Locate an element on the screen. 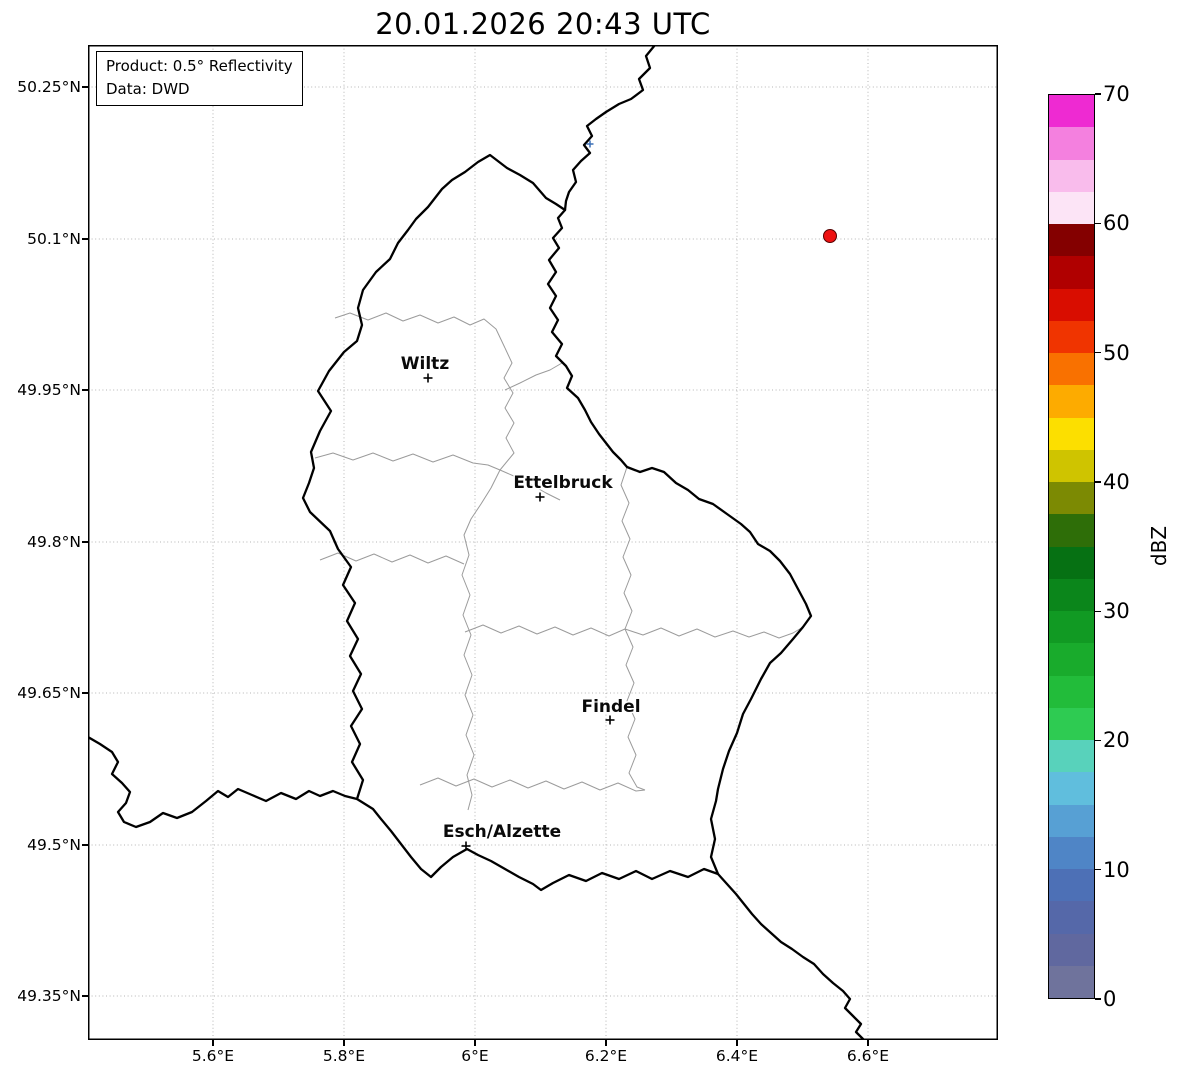  city-label: Findel is located at coordinates (610, 707).